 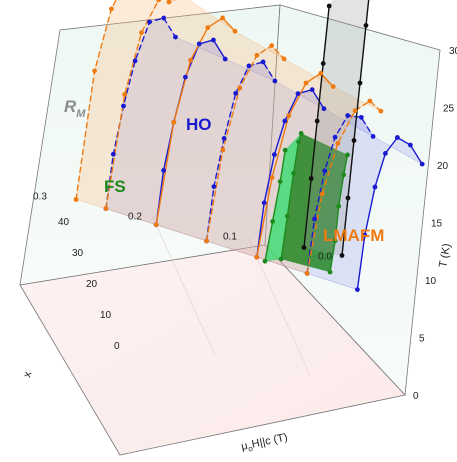 I want to click on region-label-fs: FS, so click(x=115, y=186).